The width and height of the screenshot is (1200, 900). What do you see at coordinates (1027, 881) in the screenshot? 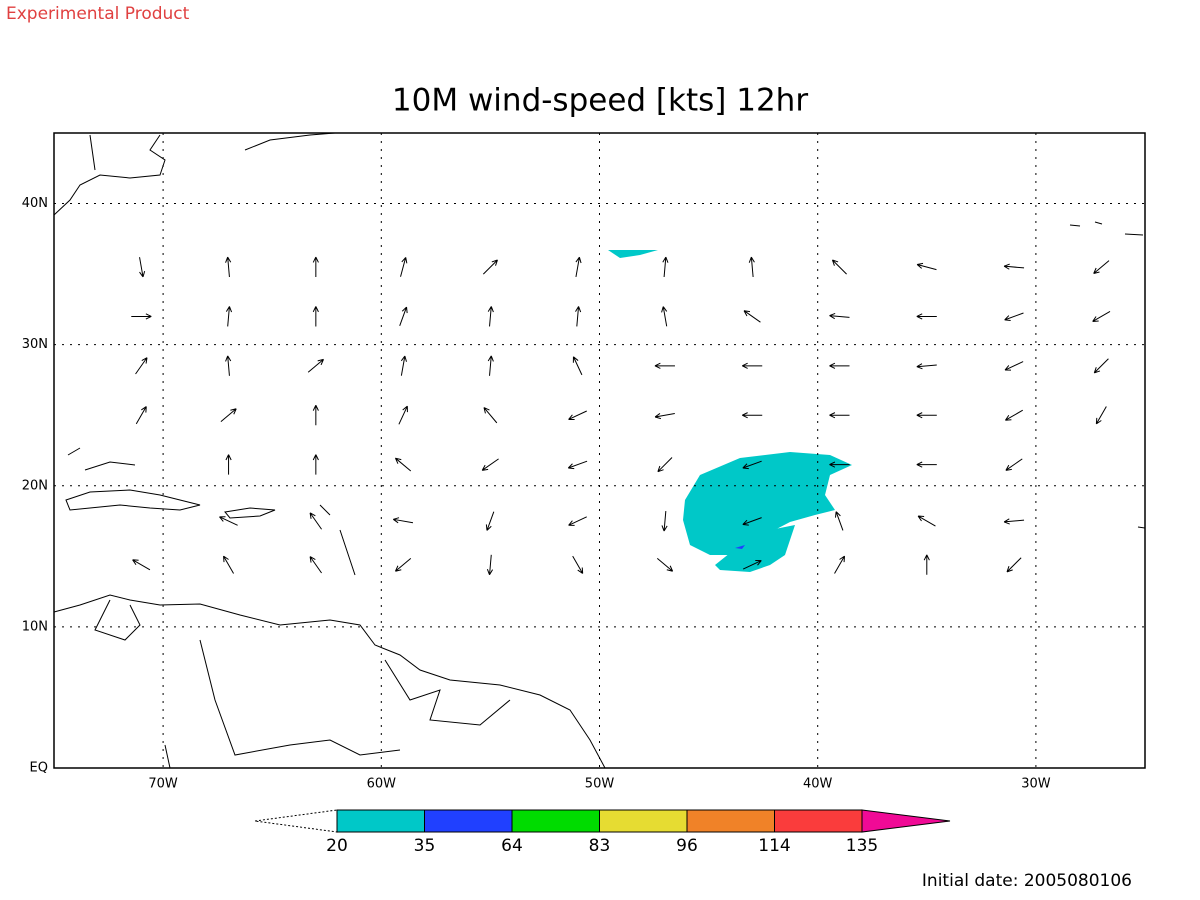
I see `footer: Initial date: 2005080106` at bounding box center [1027, 881].